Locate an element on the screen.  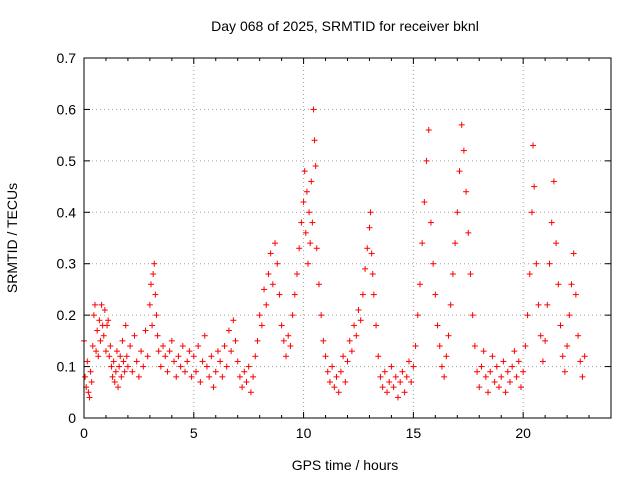
x-tick-label: 0 is located at coordinates (84, 433).